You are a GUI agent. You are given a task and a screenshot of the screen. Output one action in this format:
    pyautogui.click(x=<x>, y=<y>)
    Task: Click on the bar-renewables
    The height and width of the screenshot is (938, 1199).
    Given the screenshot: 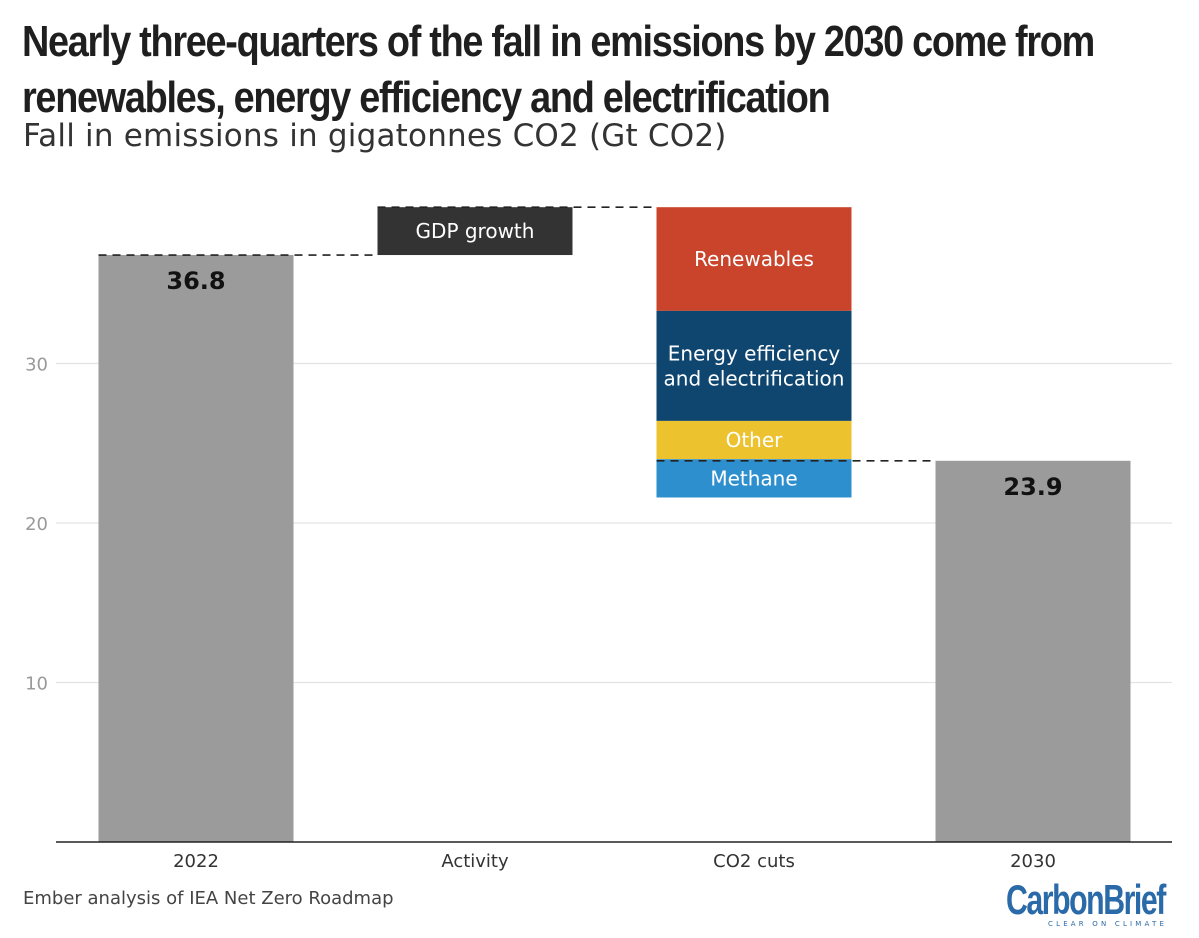 What is the action you would take?
    pyautogui.click(x=754, y=259)
    